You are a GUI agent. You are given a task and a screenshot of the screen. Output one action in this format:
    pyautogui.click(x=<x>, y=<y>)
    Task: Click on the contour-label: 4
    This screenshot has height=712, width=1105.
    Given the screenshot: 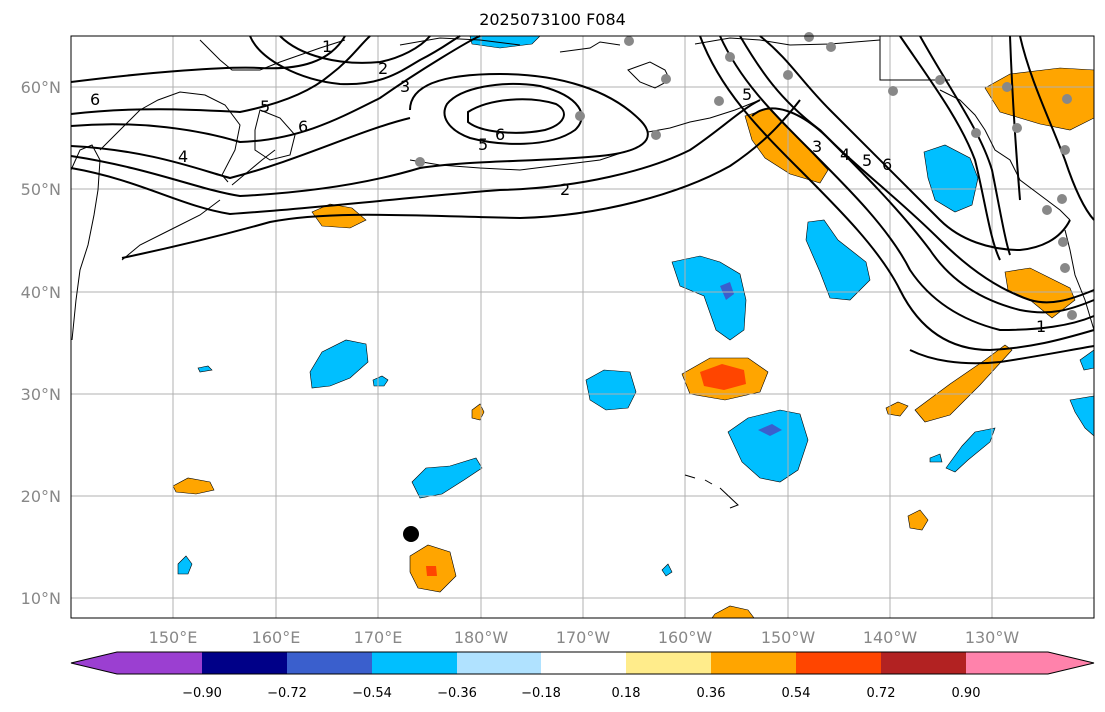 What is the action you would take?
    pyautogui.click(x=183, y=156)
    